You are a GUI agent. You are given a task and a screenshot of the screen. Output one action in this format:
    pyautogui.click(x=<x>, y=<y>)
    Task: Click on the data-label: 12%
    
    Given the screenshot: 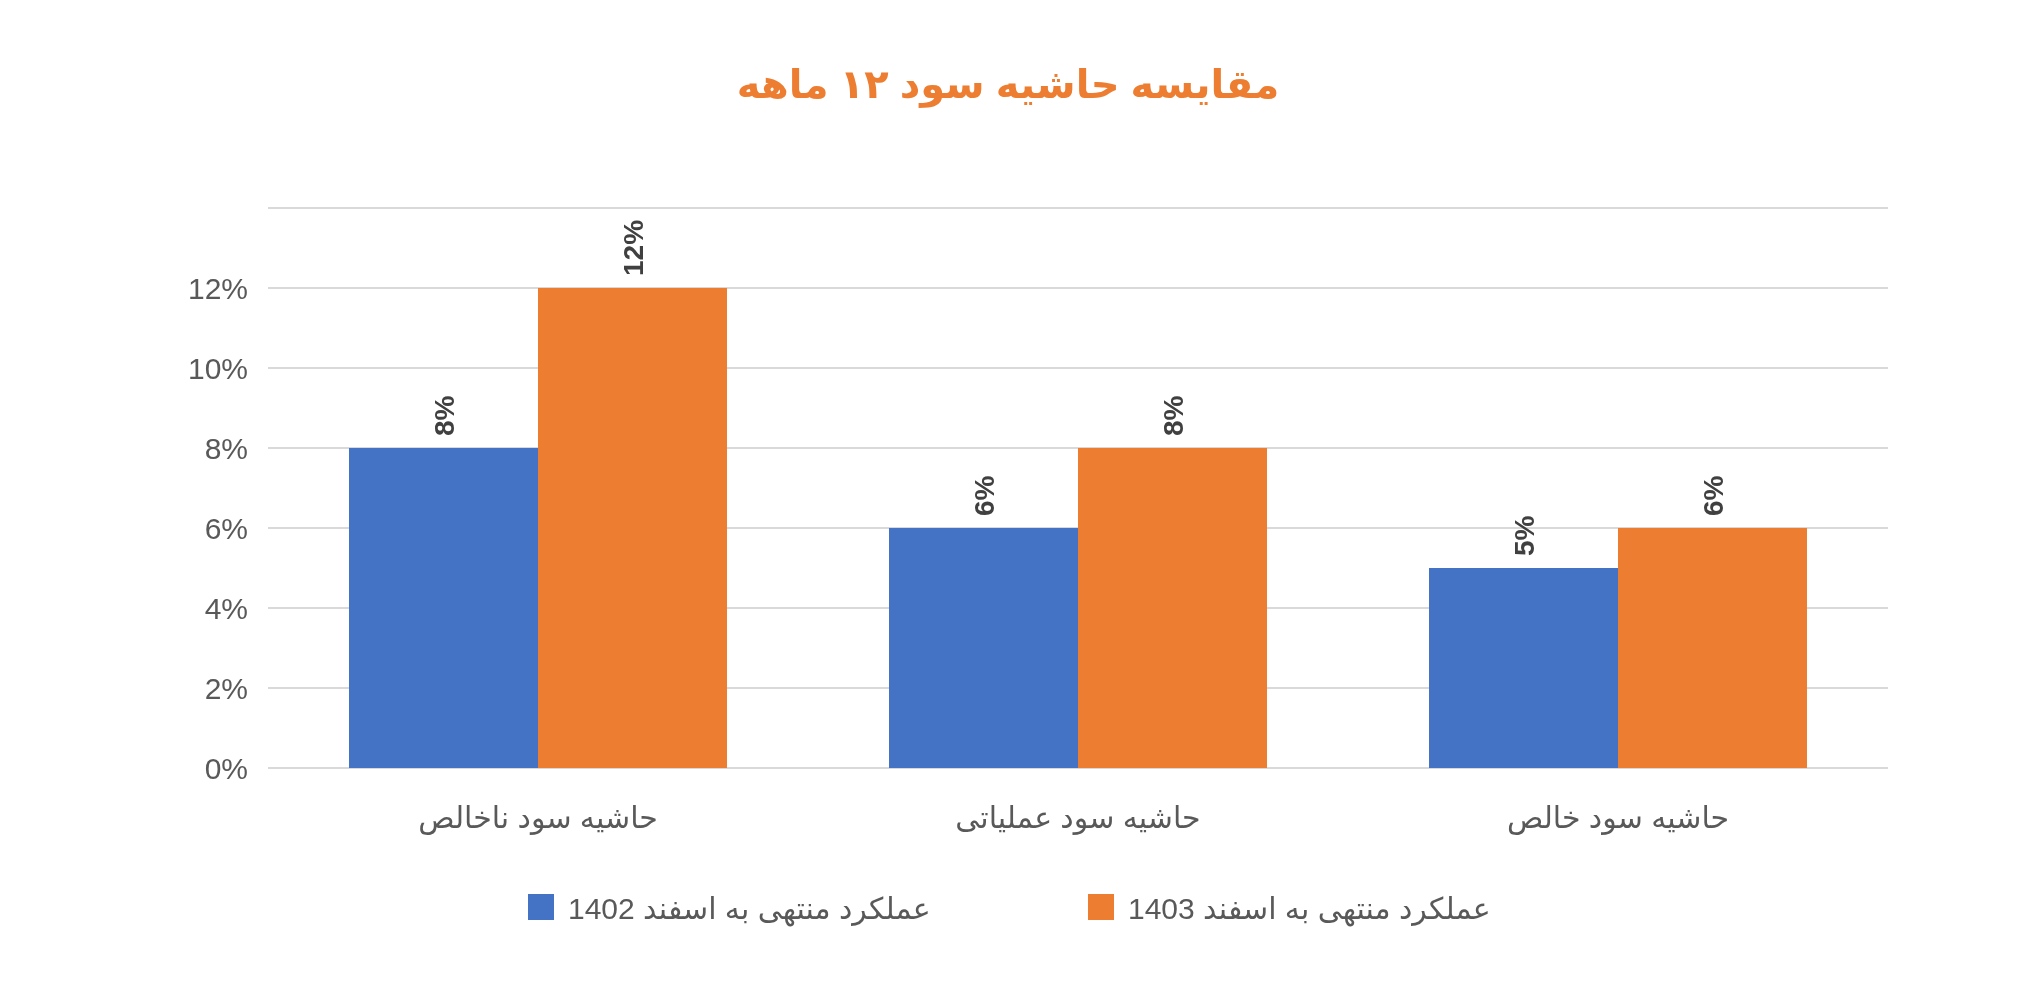 What is the action you would take?
    pyautogui.click(x=633, y=247)
    